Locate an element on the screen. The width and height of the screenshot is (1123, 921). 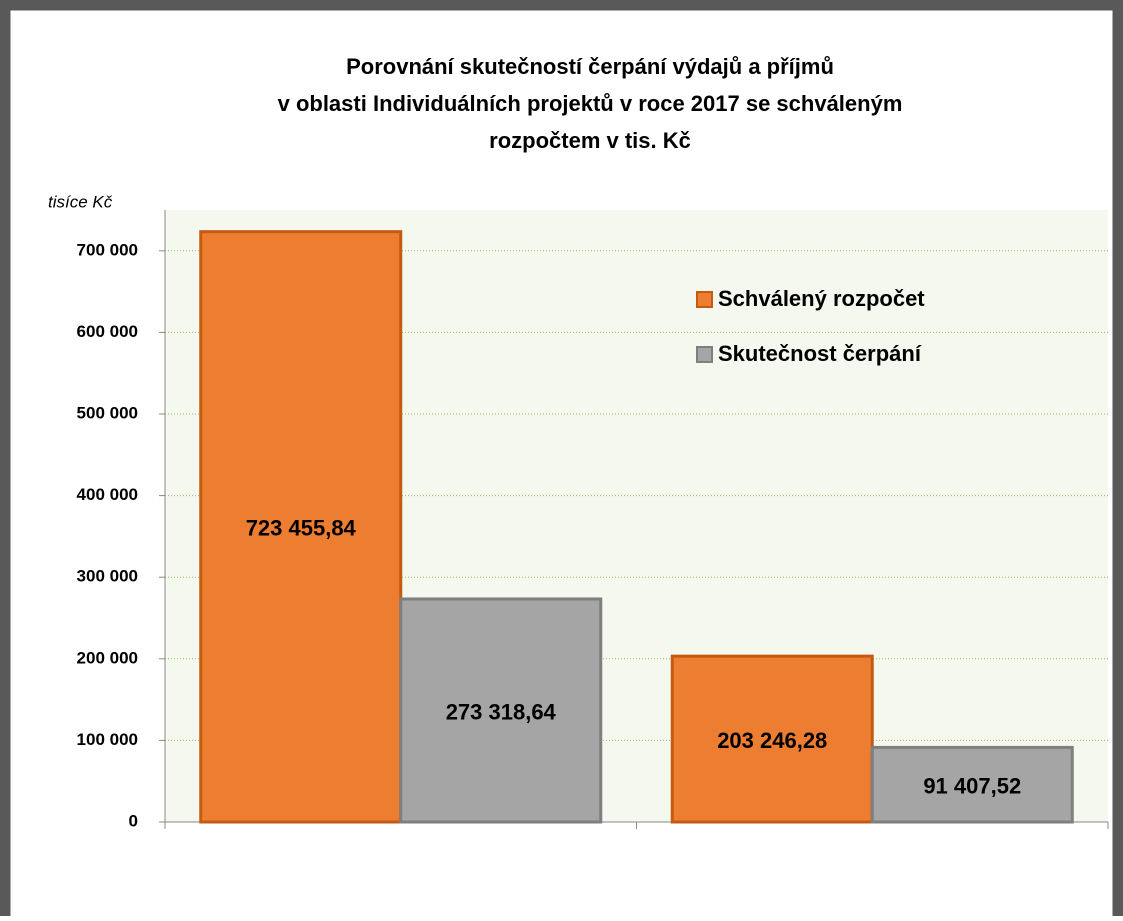
legend-label: Schválený rozpočet is located at coordinates (821, 298).